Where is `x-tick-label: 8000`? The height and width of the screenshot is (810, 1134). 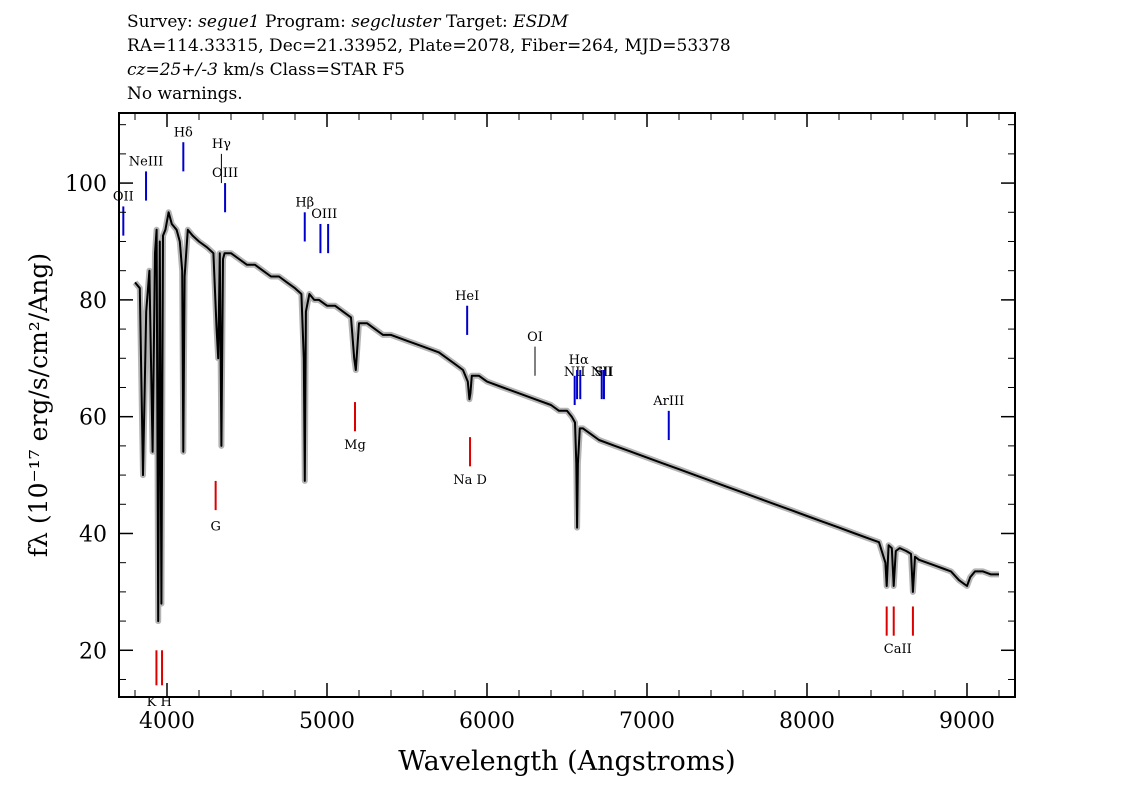 x-tick-label: 8000 is located at coordinates (807, 721).